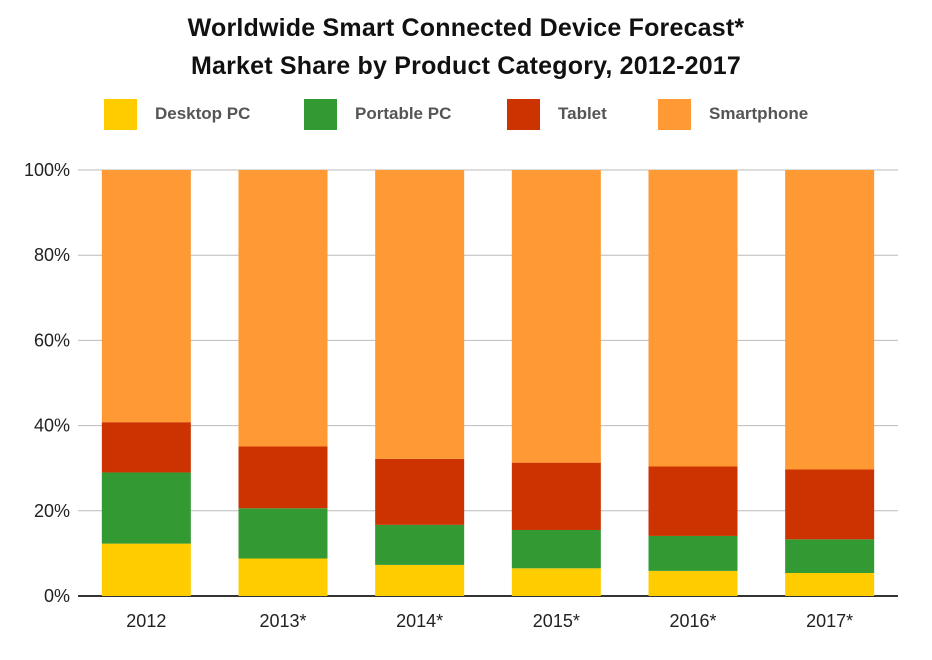 This screenshot has width=932, height=660. What do you see at coordinates (830, 320) in the screenshot?
I see `bar-2017-smartphone` at bounding box center [830, 320].